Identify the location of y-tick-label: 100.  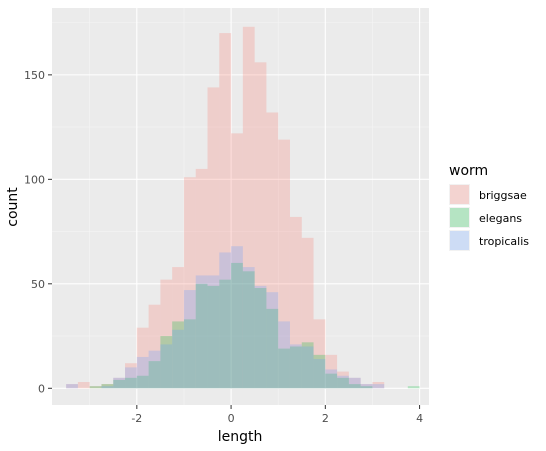
(34, 179).